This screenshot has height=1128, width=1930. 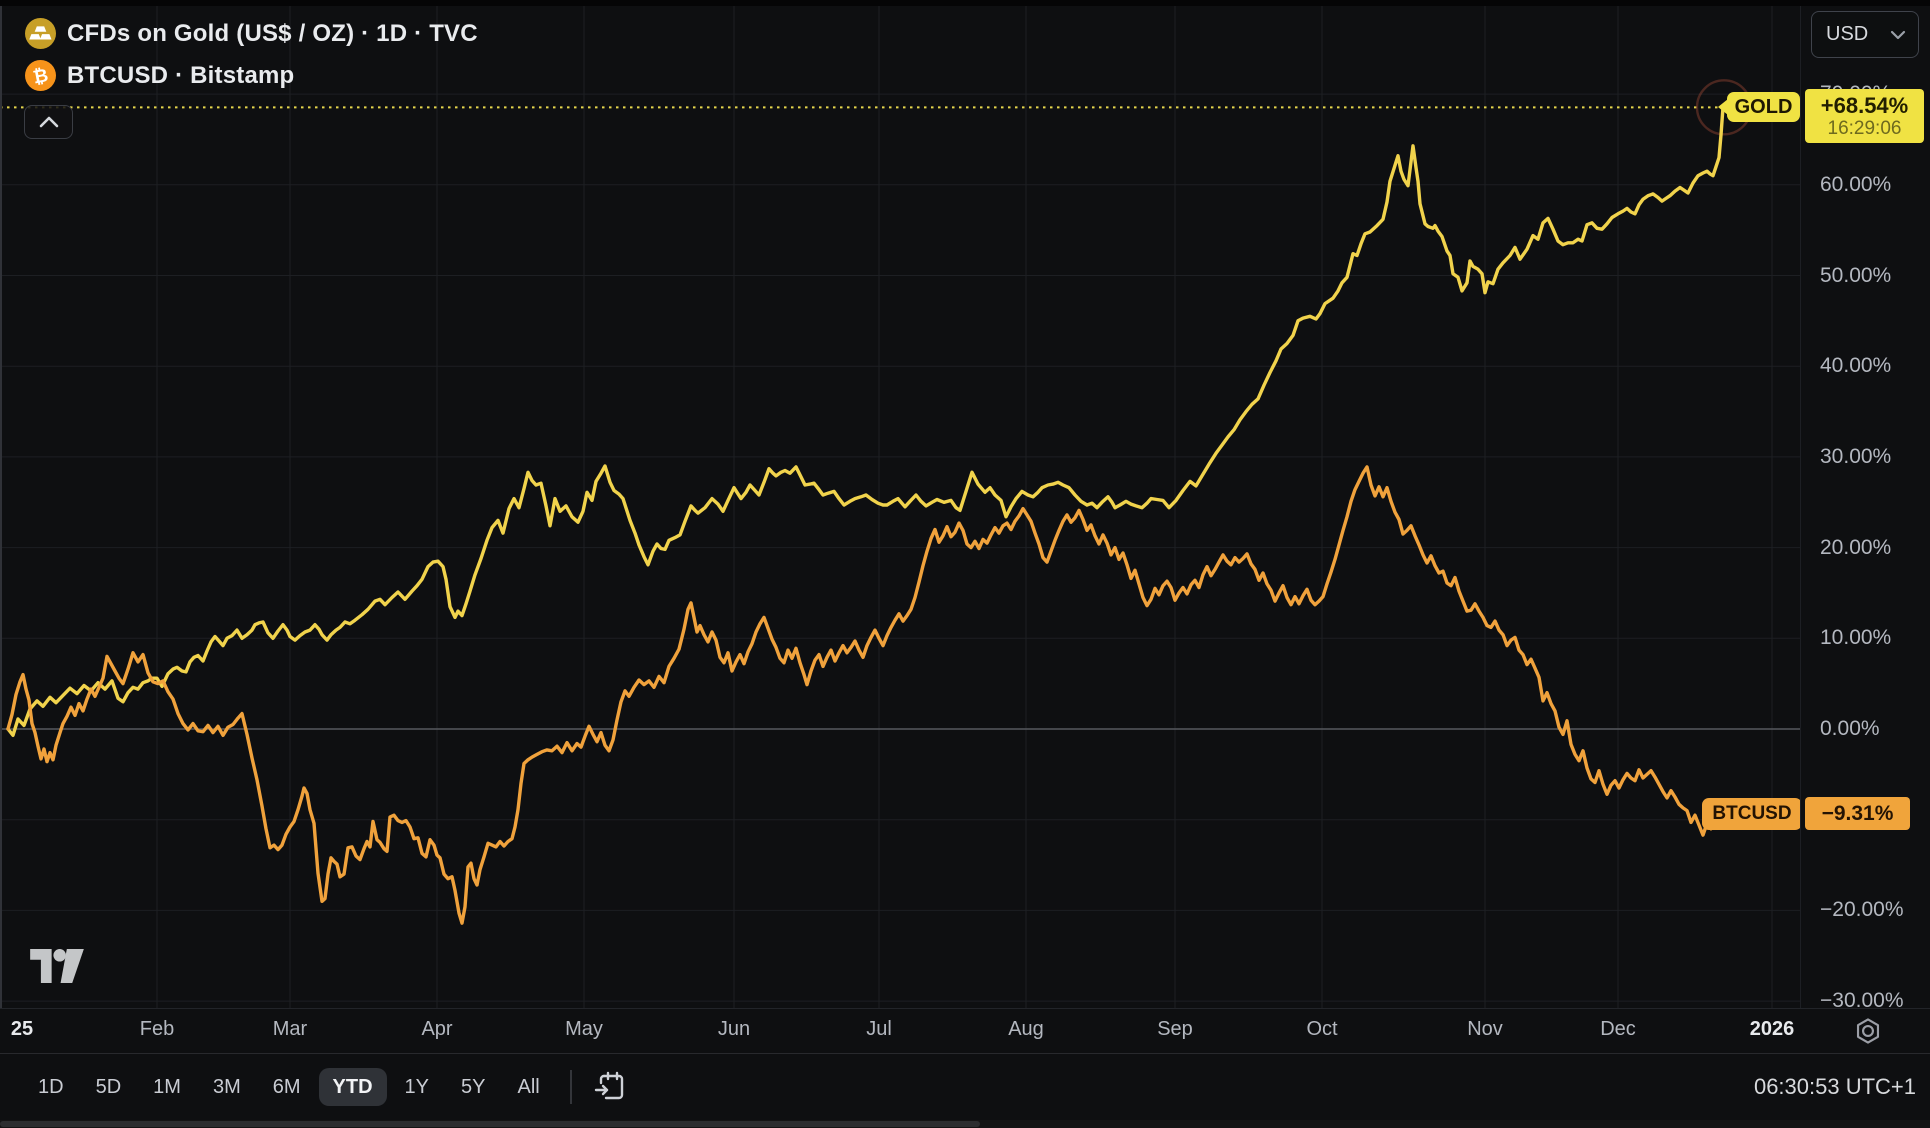 I want to click on range-button-ytd: YTD, so click(x=352, y=1087).